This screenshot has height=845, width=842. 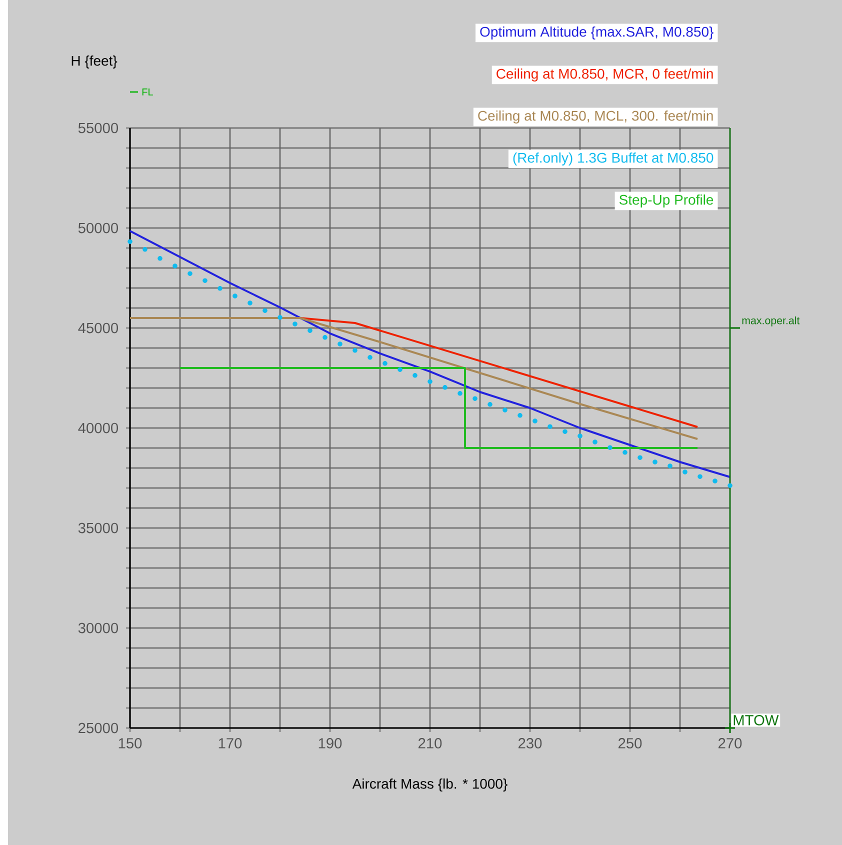 What do you see at coordinates (430, 743) in the screenshot?
I see `x-tick-label: 210` at bounding box center [430, 743].